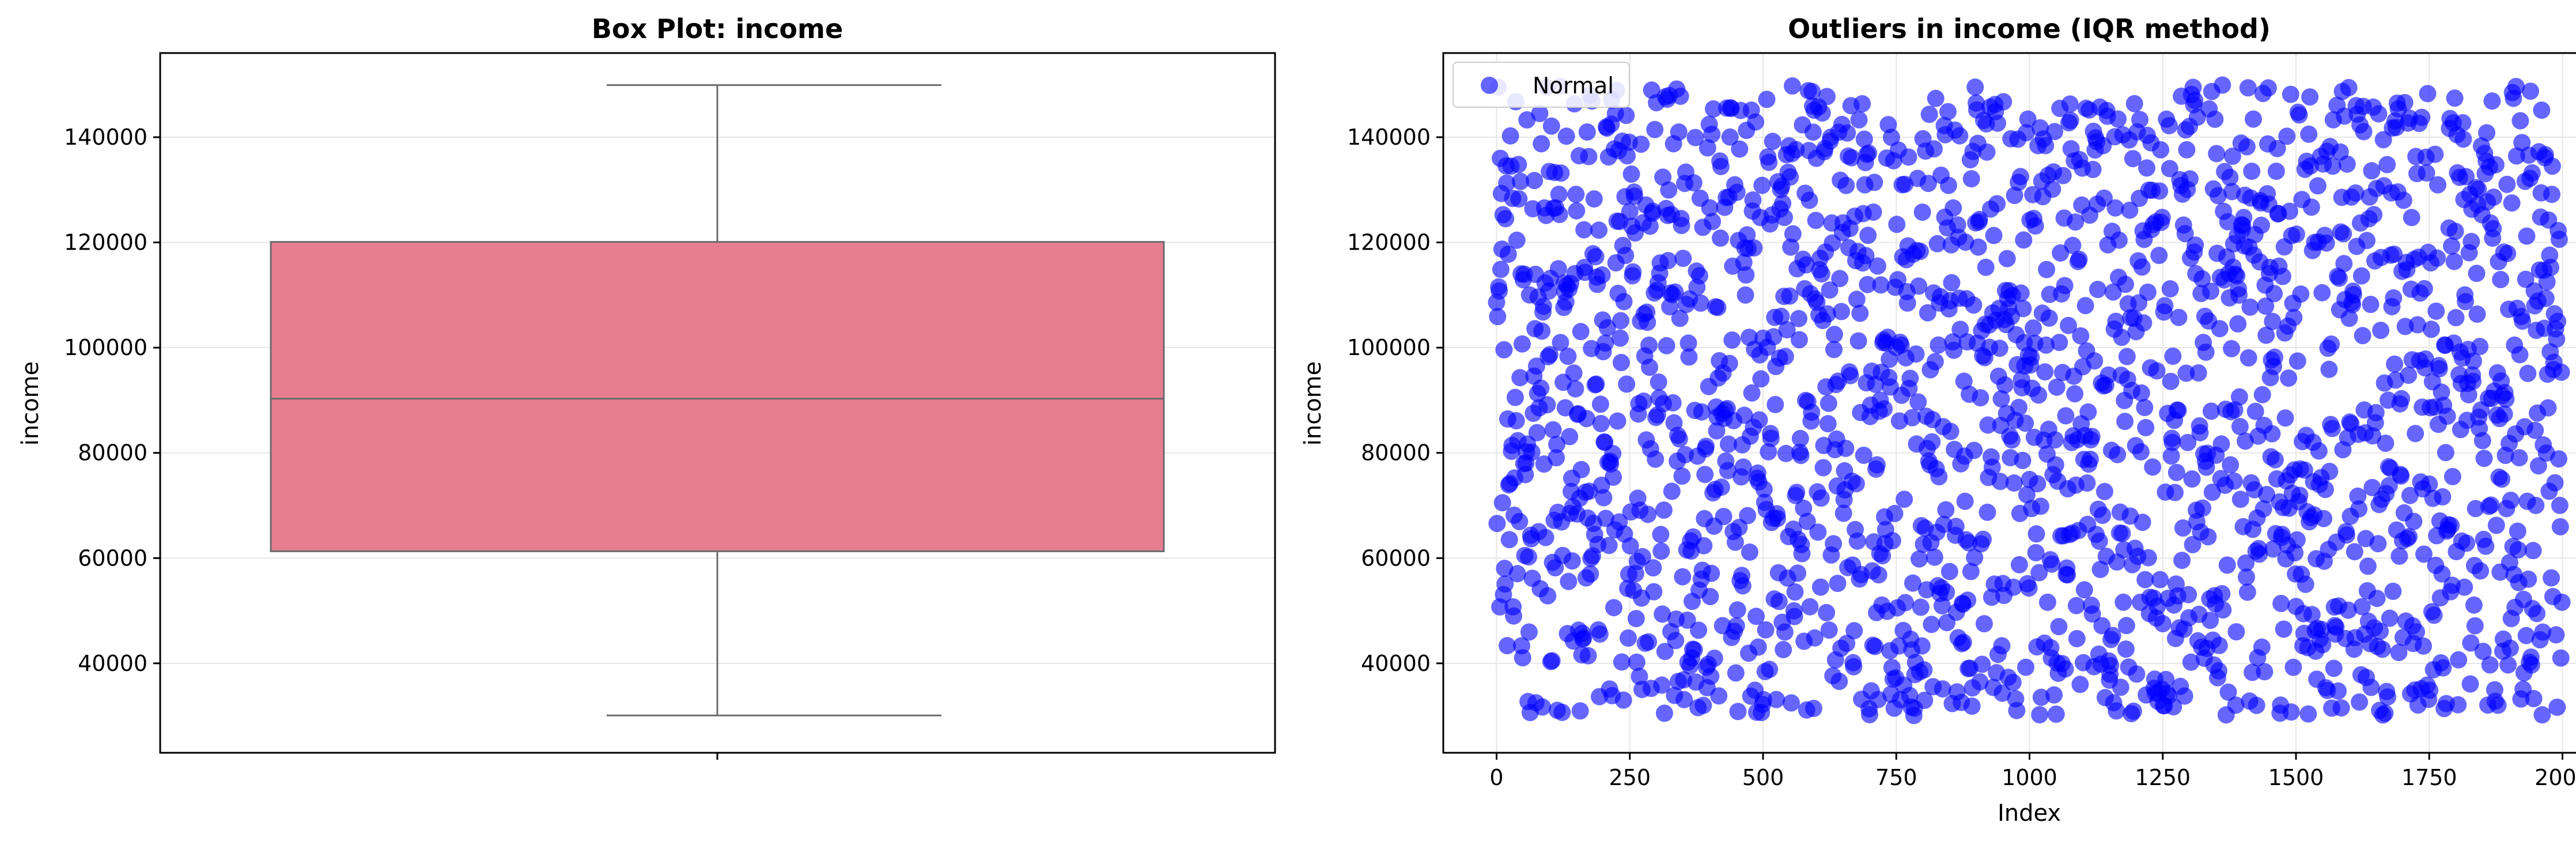  I want to click on y-tick-label: 100000, so click(105, 347).